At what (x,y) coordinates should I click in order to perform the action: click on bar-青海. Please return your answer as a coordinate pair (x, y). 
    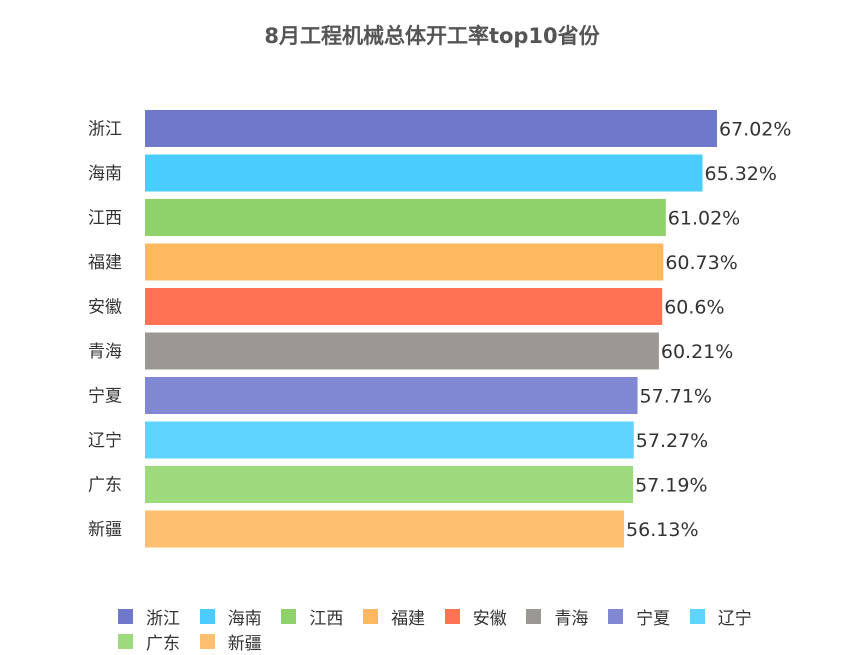
    Looking at the image, I should click on (402, 351).